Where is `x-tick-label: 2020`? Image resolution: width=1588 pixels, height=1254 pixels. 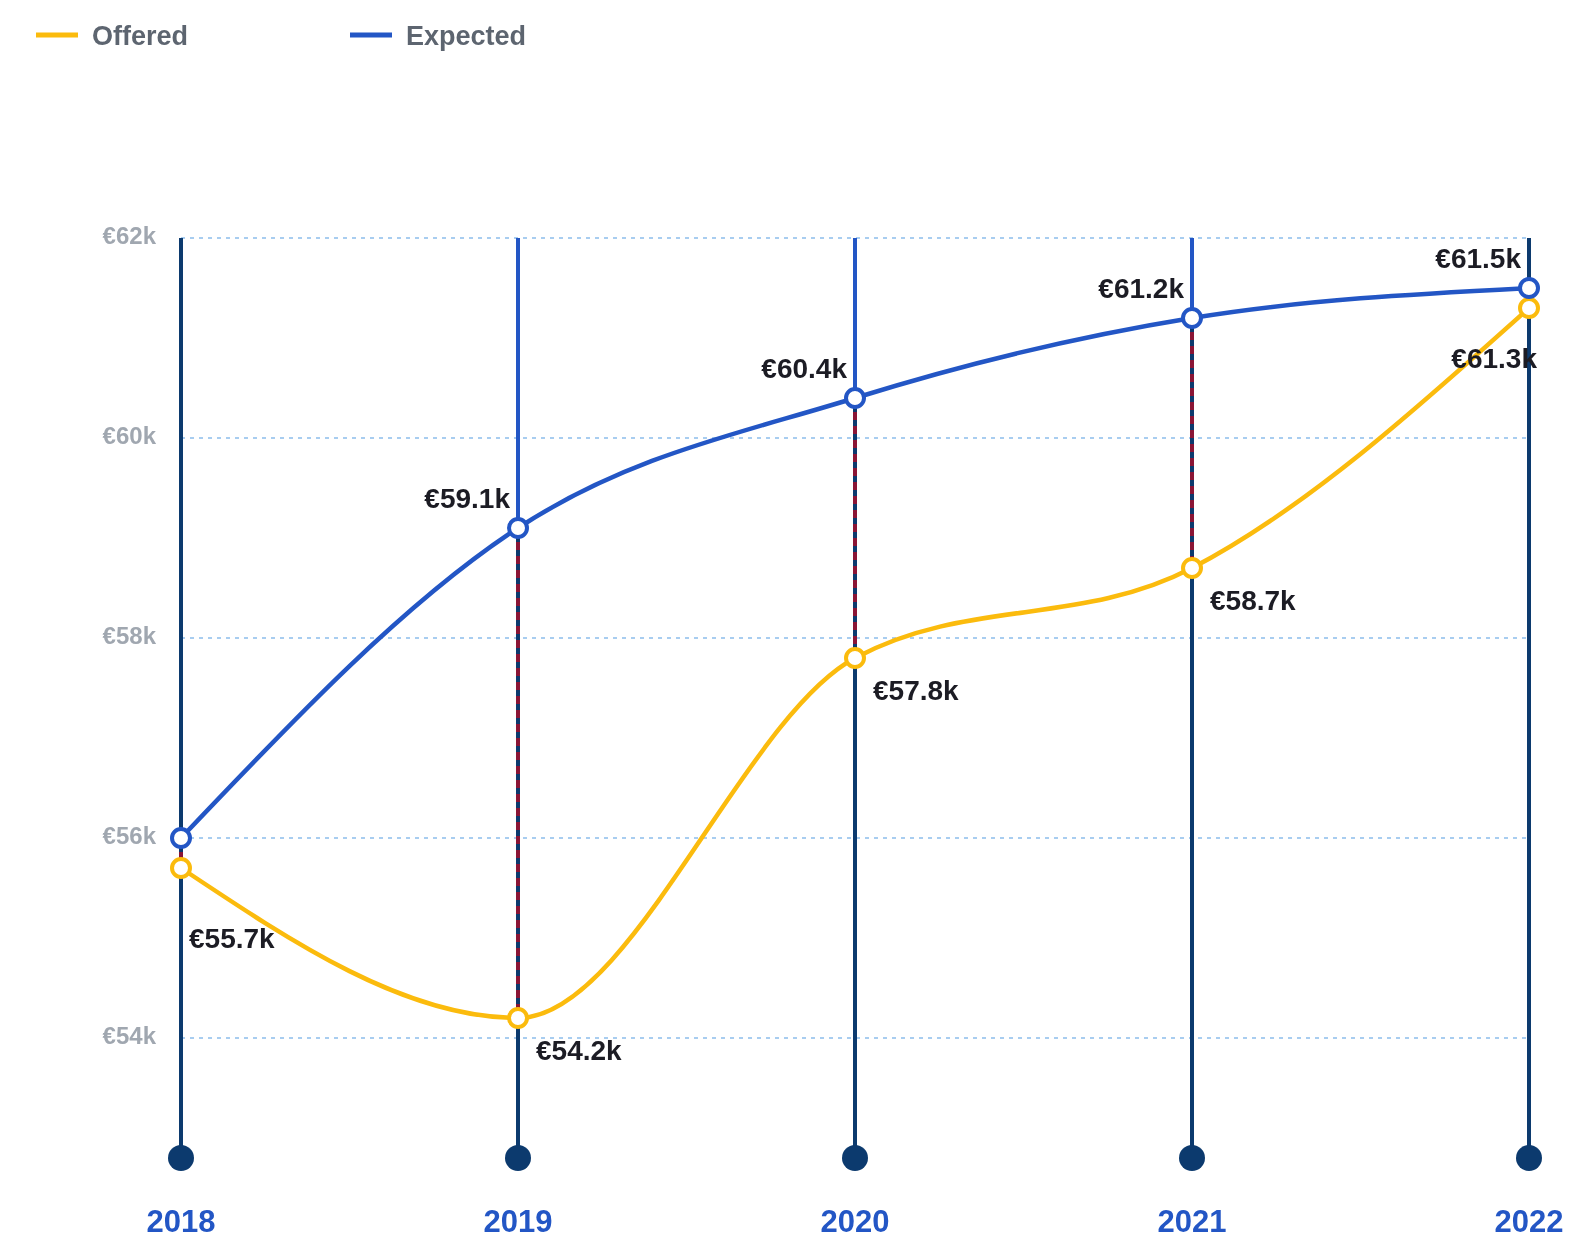 x-tick-label: 2020 is located at coordinates (855, 1221).